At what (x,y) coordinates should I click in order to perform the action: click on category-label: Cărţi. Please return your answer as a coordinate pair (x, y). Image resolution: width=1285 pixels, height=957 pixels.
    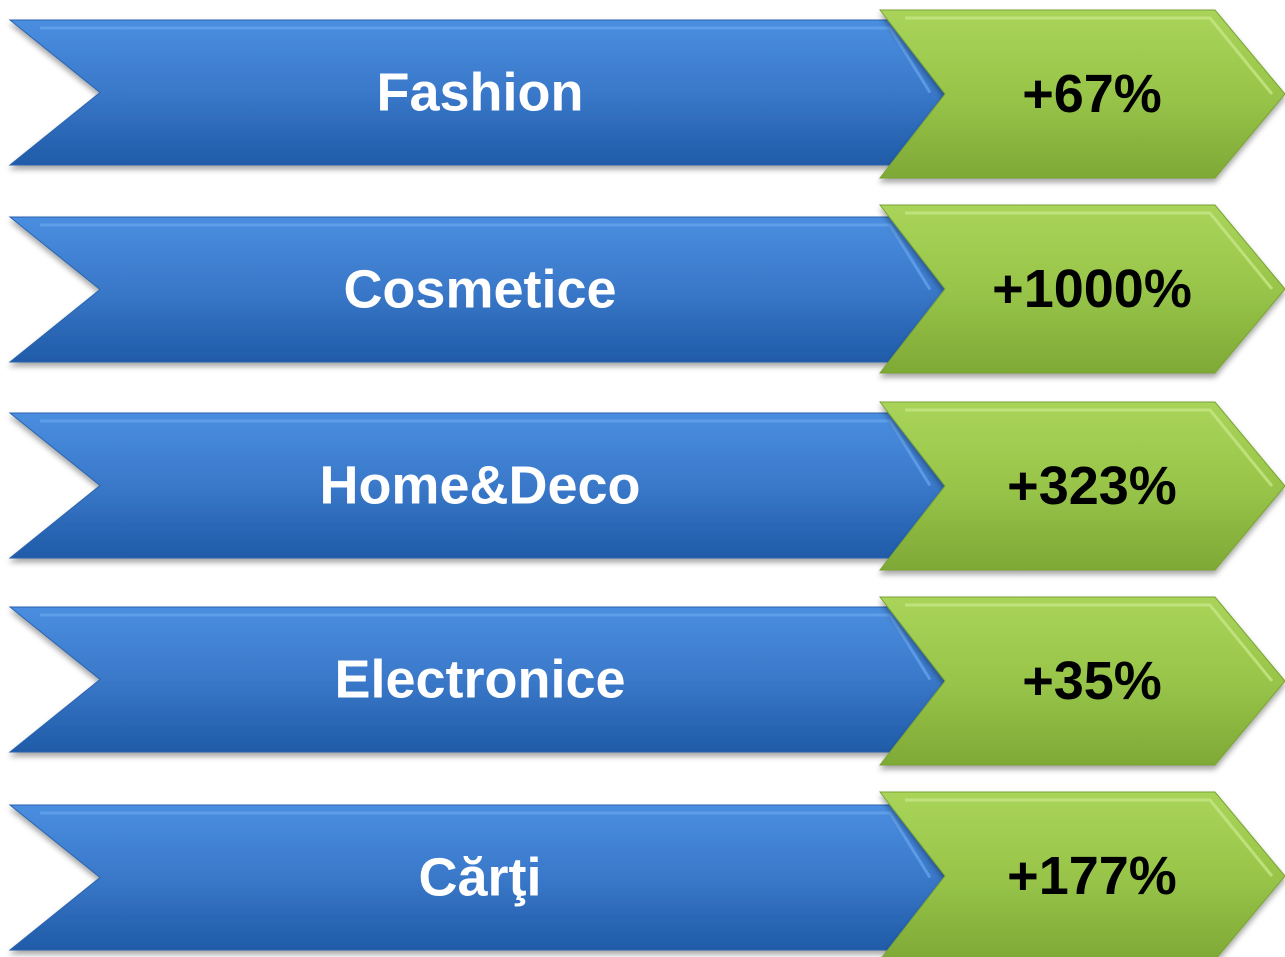
    Looking at the image, I should click on (479, 878).